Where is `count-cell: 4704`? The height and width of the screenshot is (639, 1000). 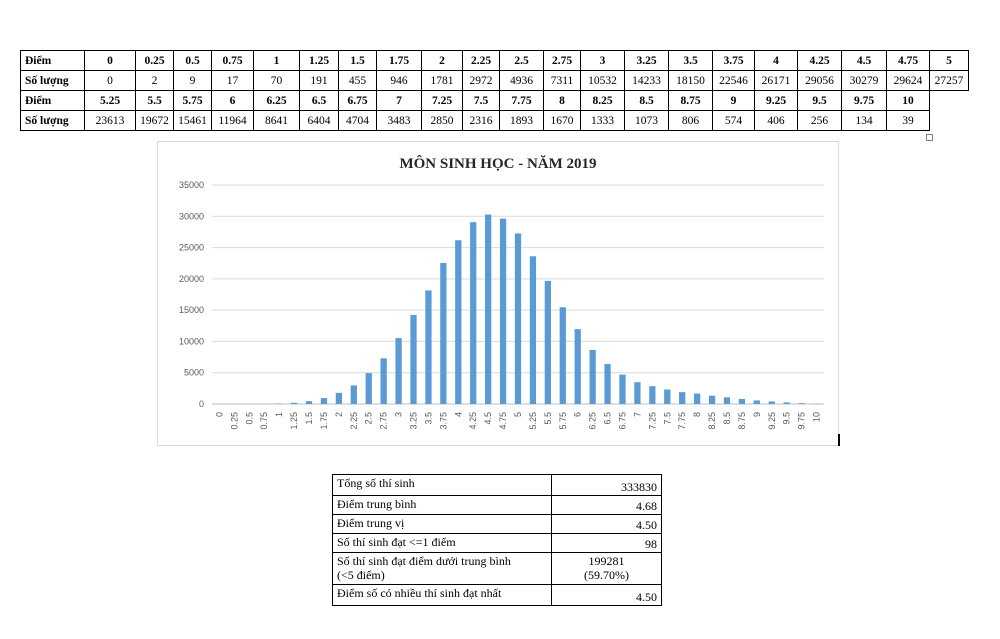
count-cell: 4704 is located at coordinates (357, 120).